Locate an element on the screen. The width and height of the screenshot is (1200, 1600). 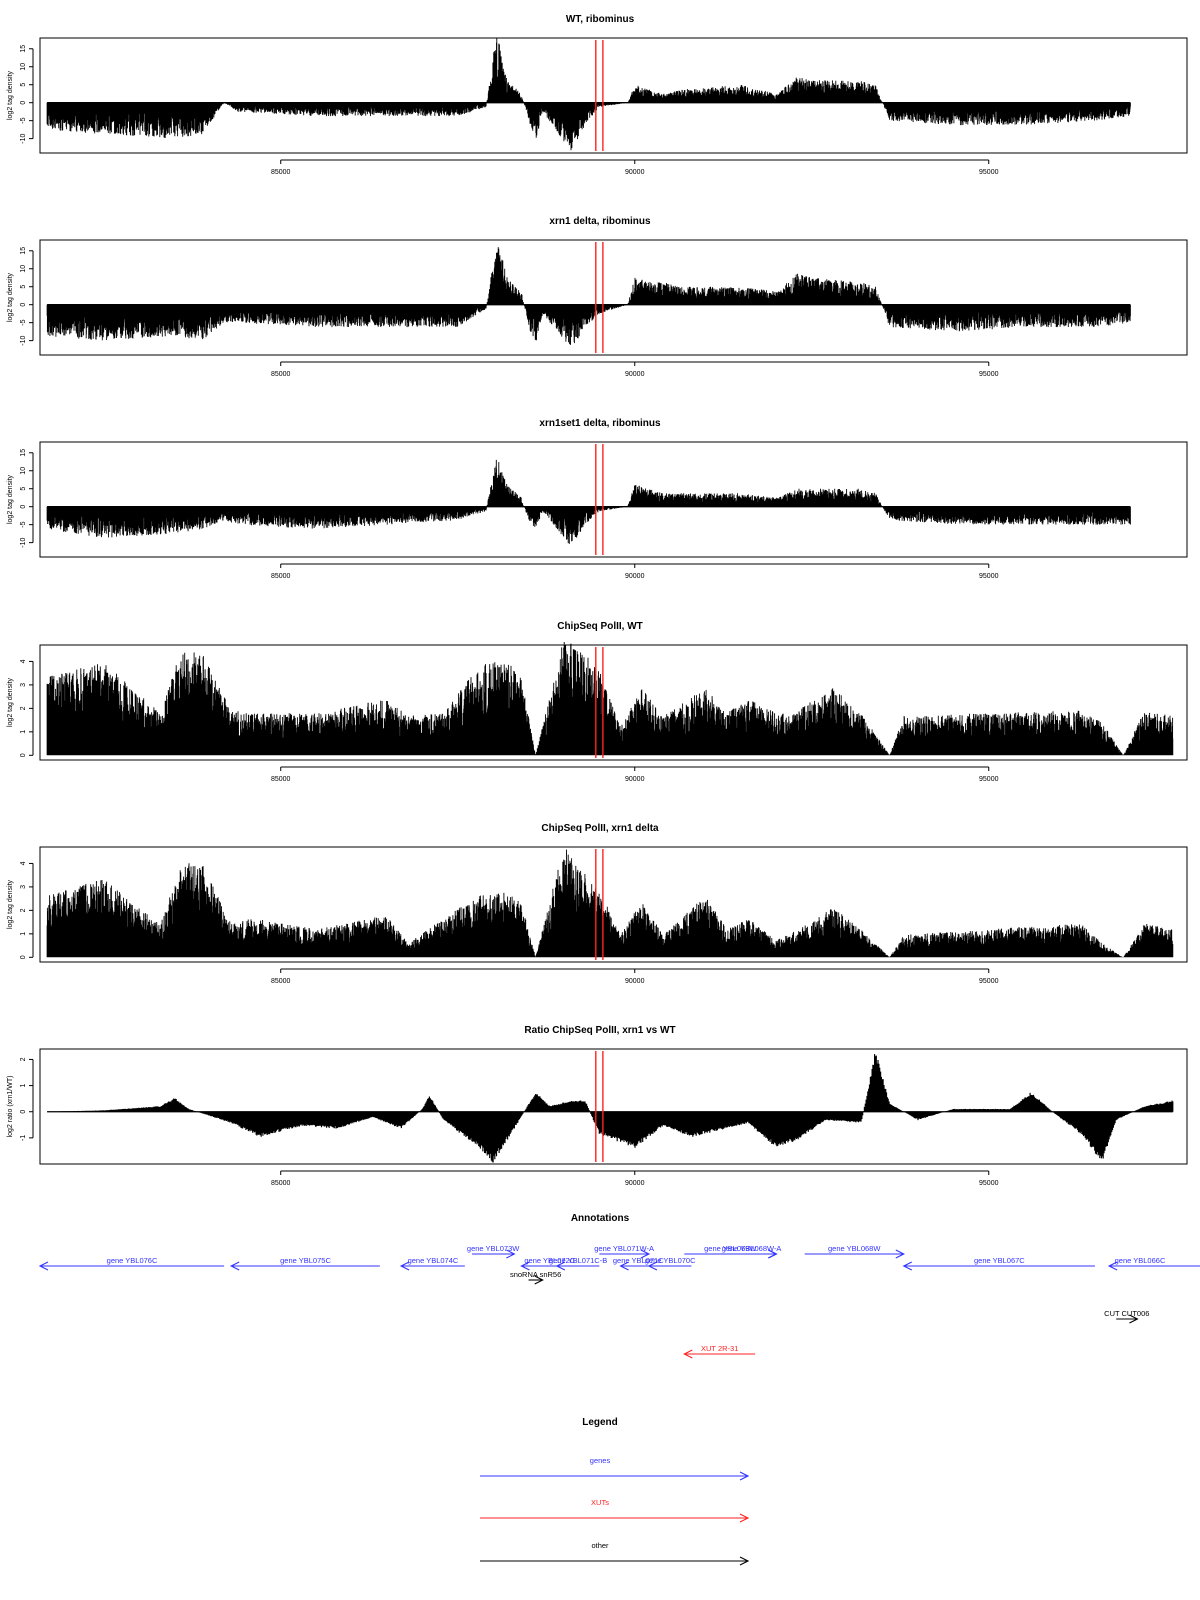
chart-title: ChipSeq PolII, xrn1 delta is located at coordinates (600, 828).